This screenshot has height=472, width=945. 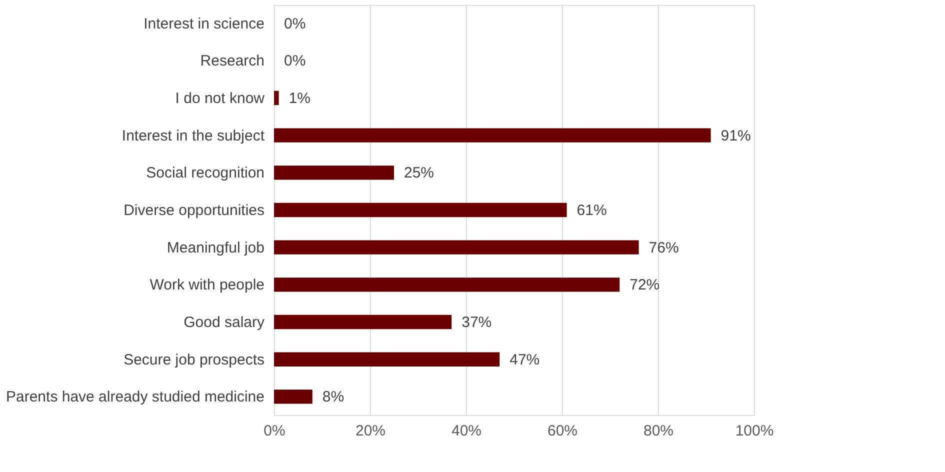 I want to click on data-label: 25%, so click(x=419, y=173).